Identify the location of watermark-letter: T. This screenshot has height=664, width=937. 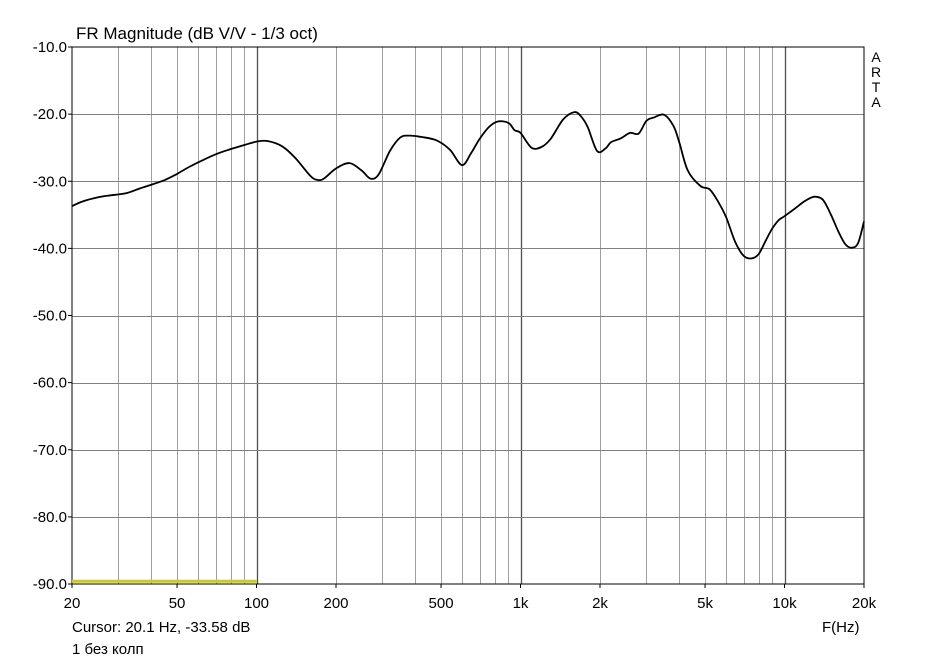
(876, 87).